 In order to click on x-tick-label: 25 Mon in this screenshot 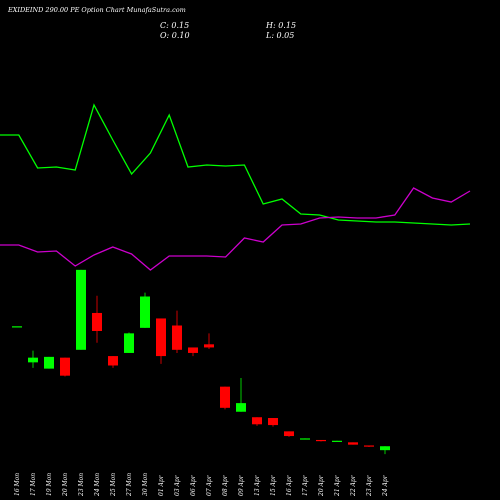, I will do `click(113, 485)`.